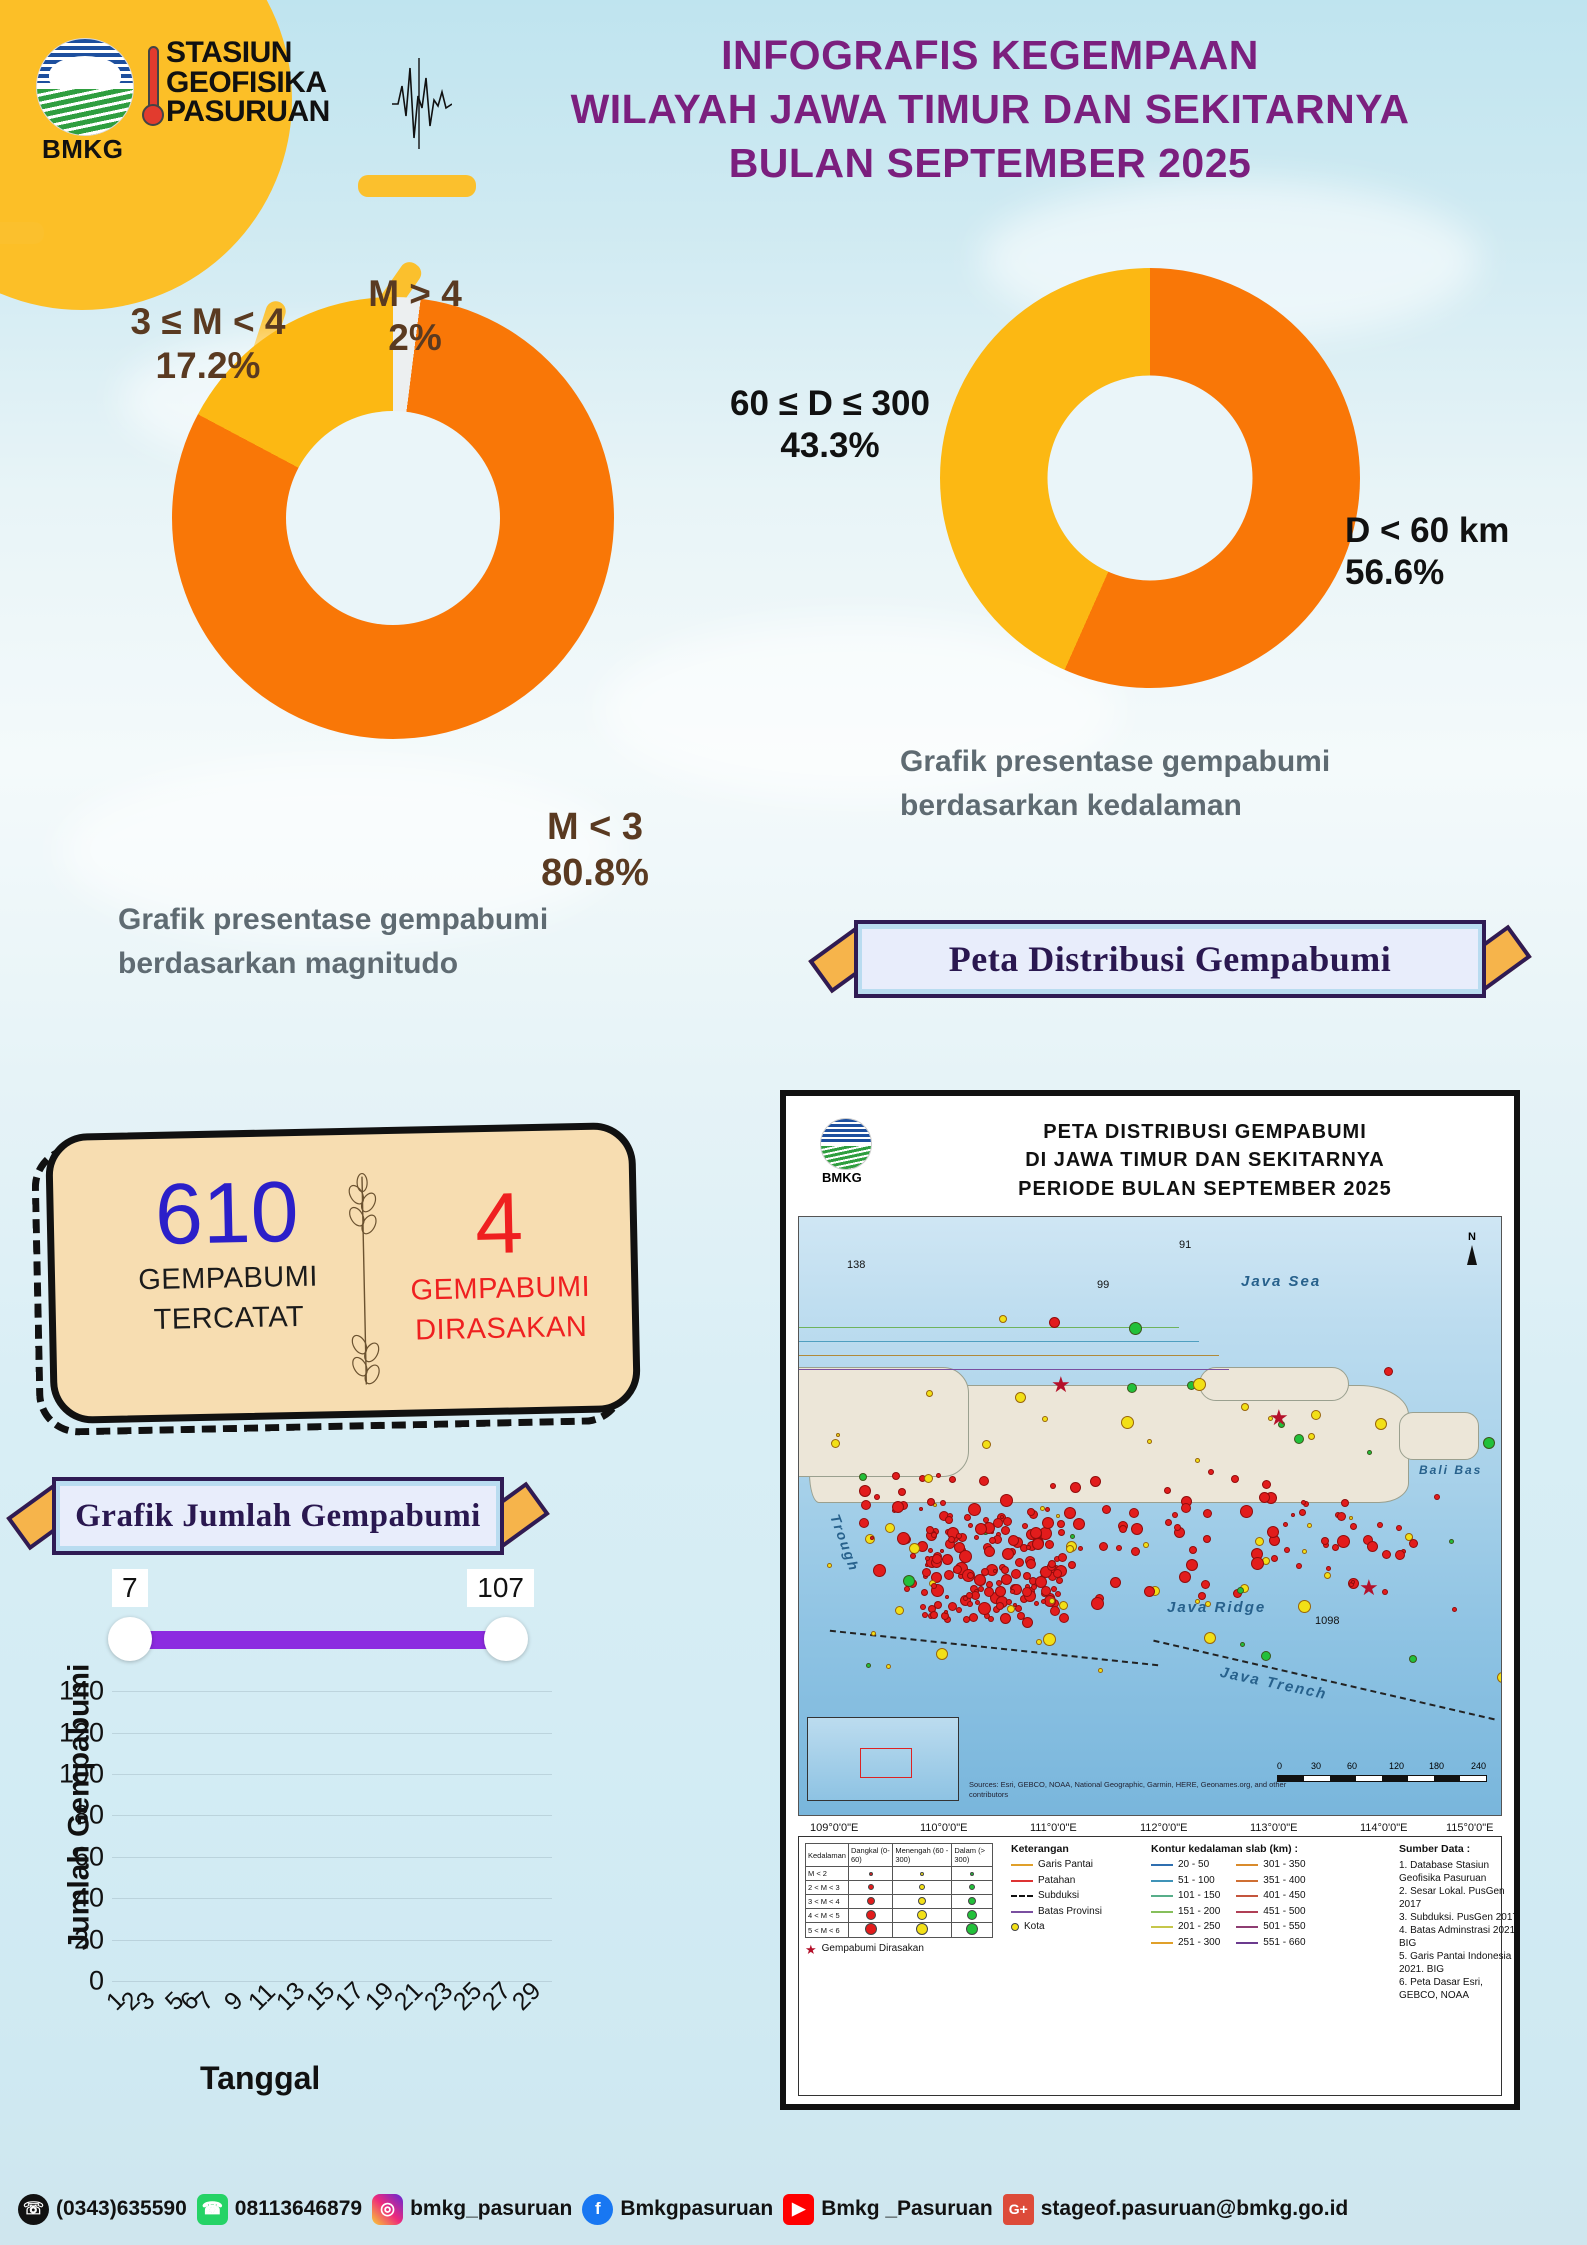 The height and width of the screenshot is (2245, 1587). I want to click on contact-phone: ☏ (0343)635590, so click(102, 2209).